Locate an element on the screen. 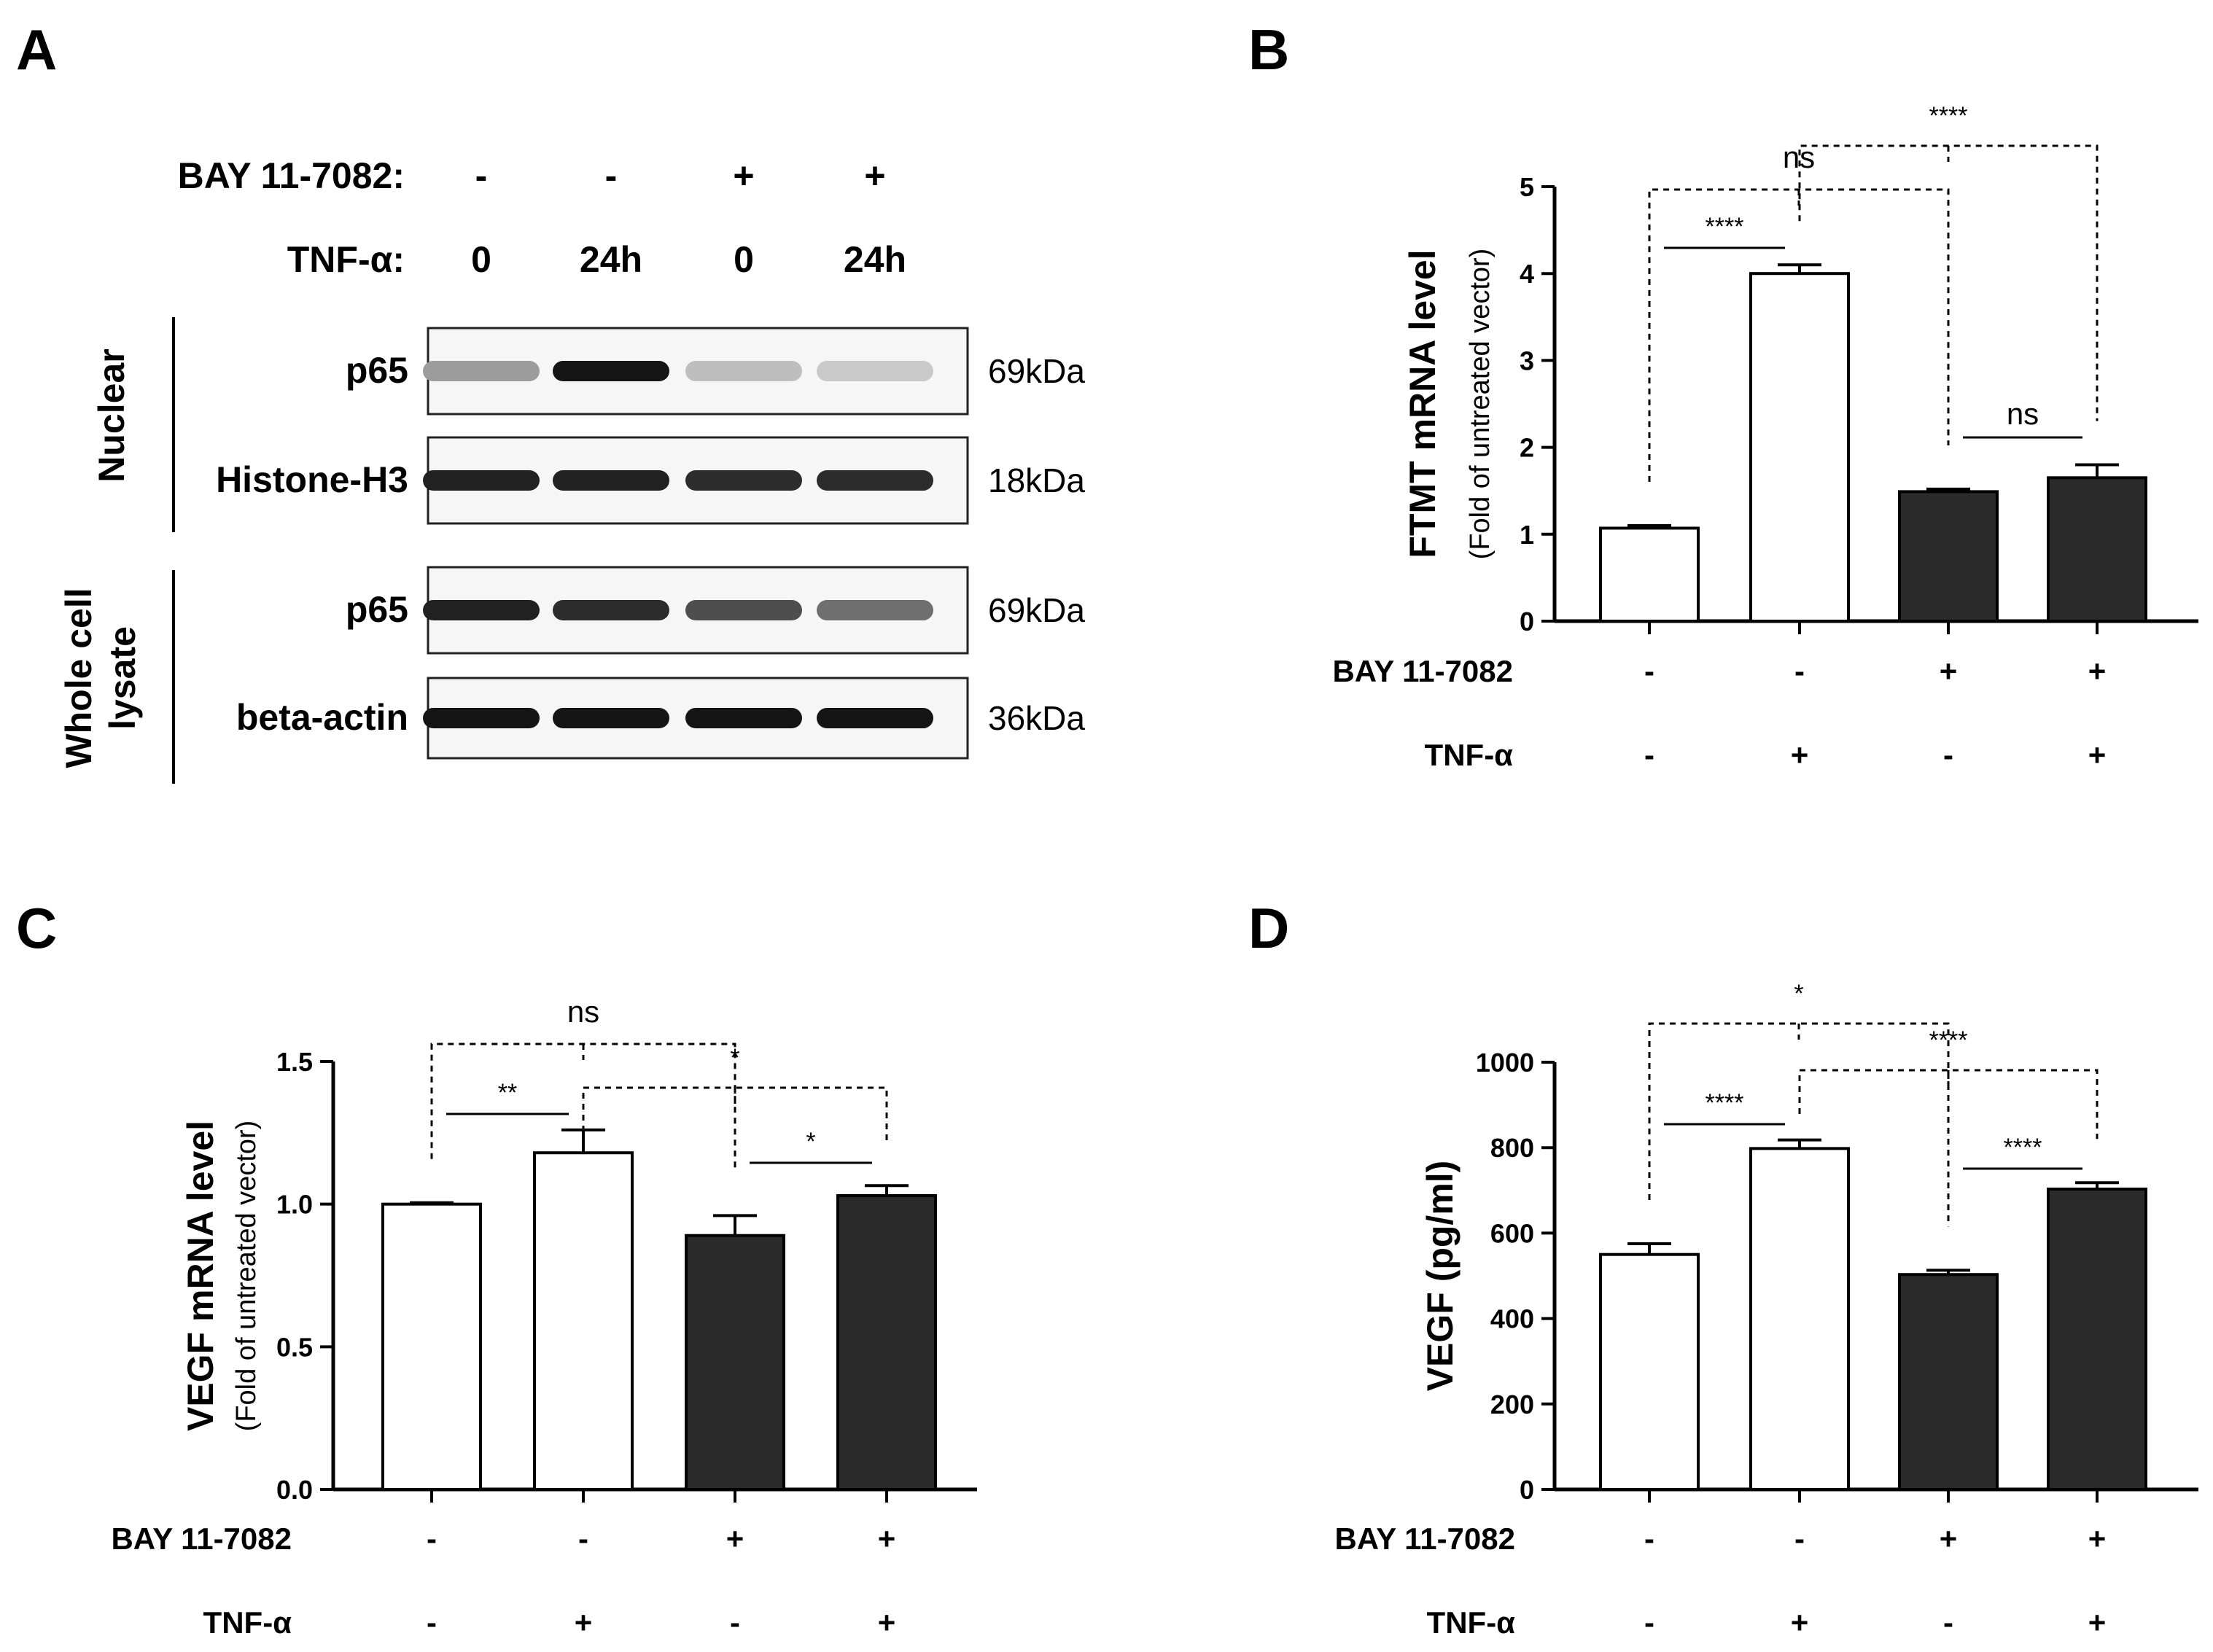 The height and width of the screenshot is (1652, 2213). y-tick-label: 400 is located at coordinates (1512, 1319).